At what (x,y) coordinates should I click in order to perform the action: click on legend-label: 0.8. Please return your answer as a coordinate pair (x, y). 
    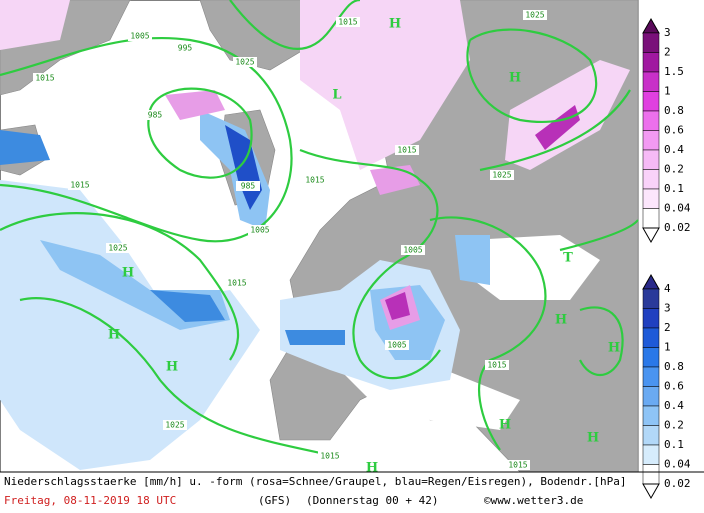
    Looking at the image, I should click on (674, 110).